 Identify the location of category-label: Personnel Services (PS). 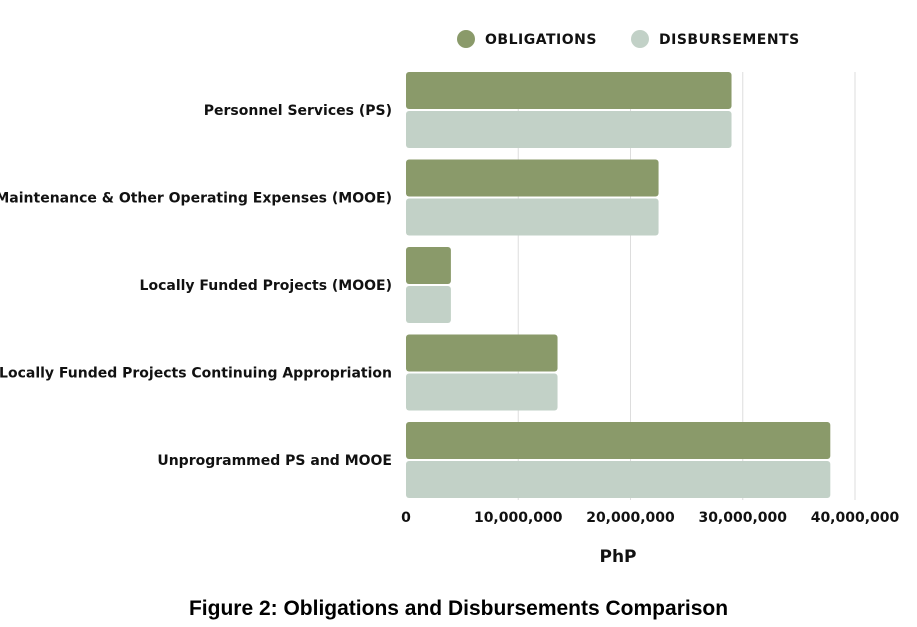
(298, 111).